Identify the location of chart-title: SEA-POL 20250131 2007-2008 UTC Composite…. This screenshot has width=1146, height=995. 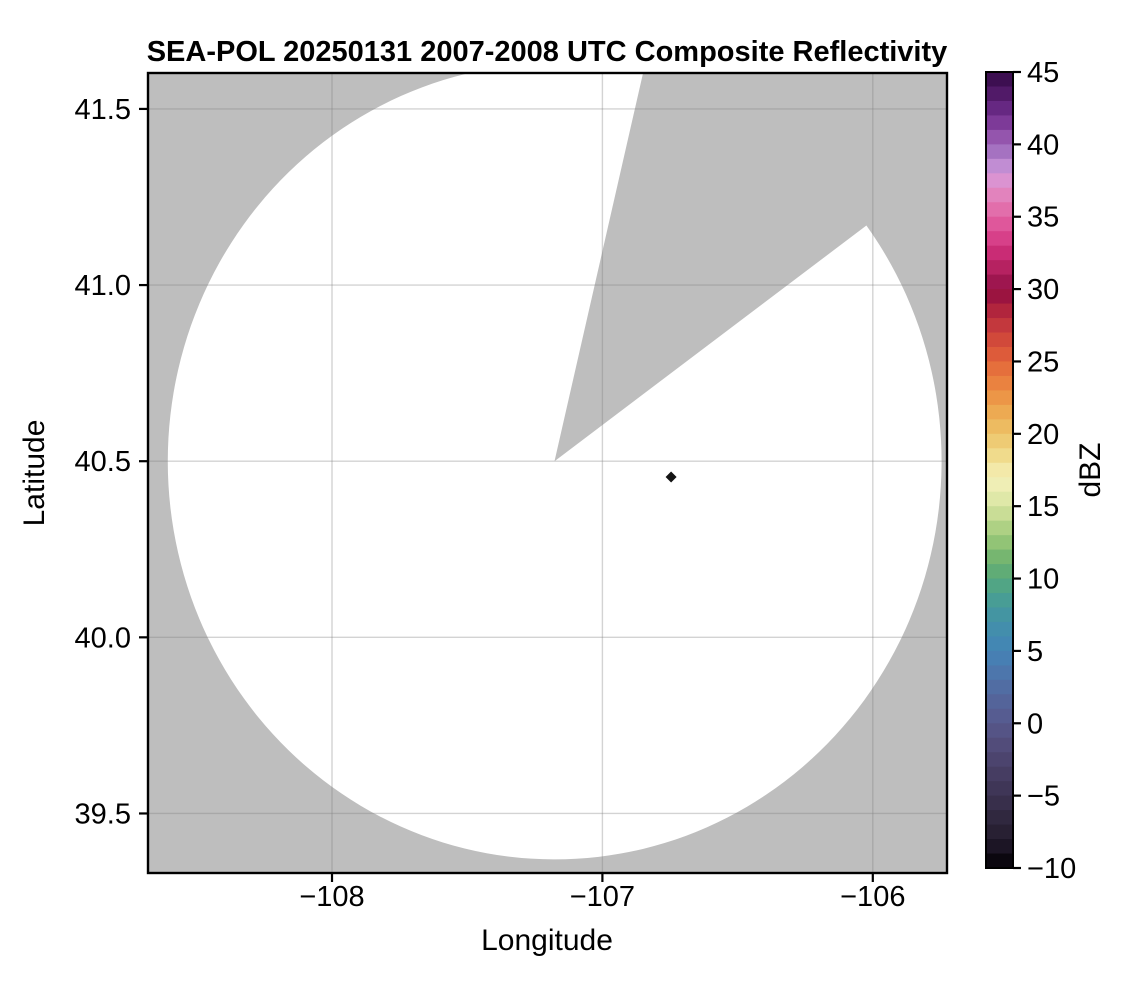
(547, 52).